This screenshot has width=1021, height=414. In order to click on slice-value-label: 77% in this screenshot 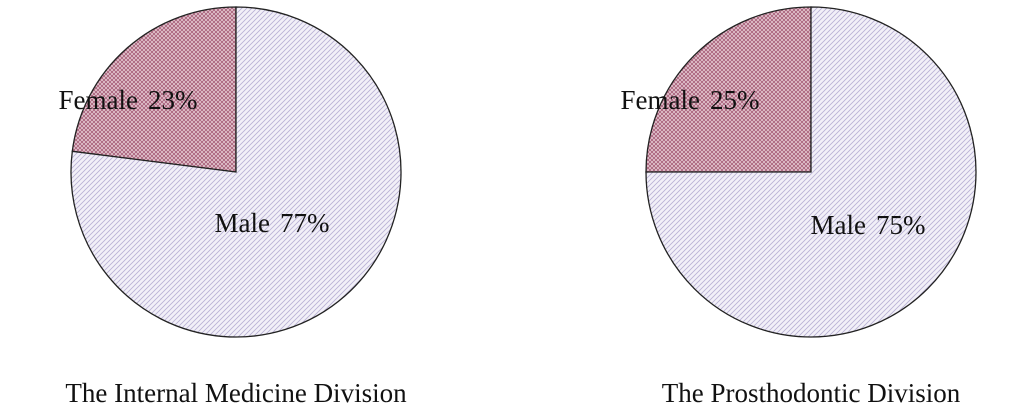, I will do `click(305, 223)`.